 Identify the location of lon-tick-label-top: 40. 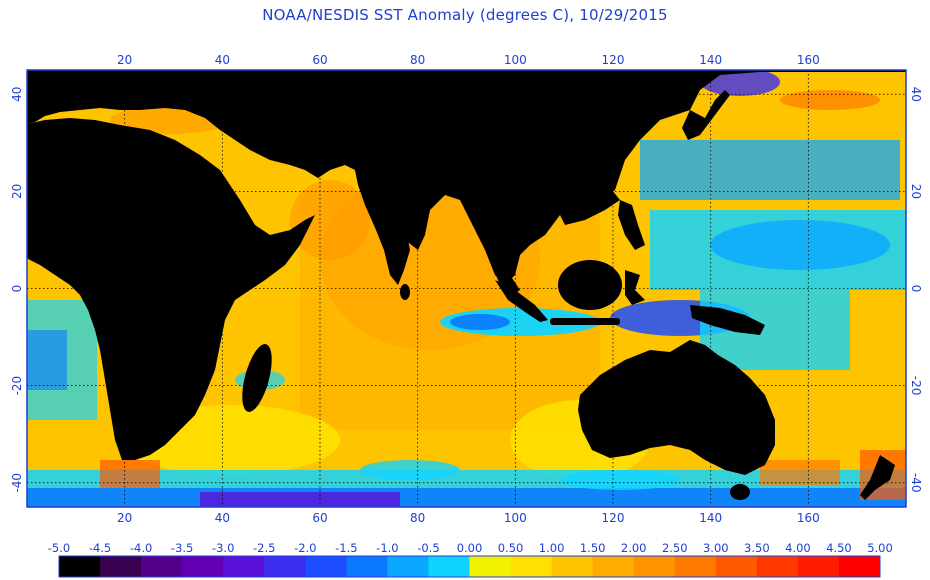
(222, 60).